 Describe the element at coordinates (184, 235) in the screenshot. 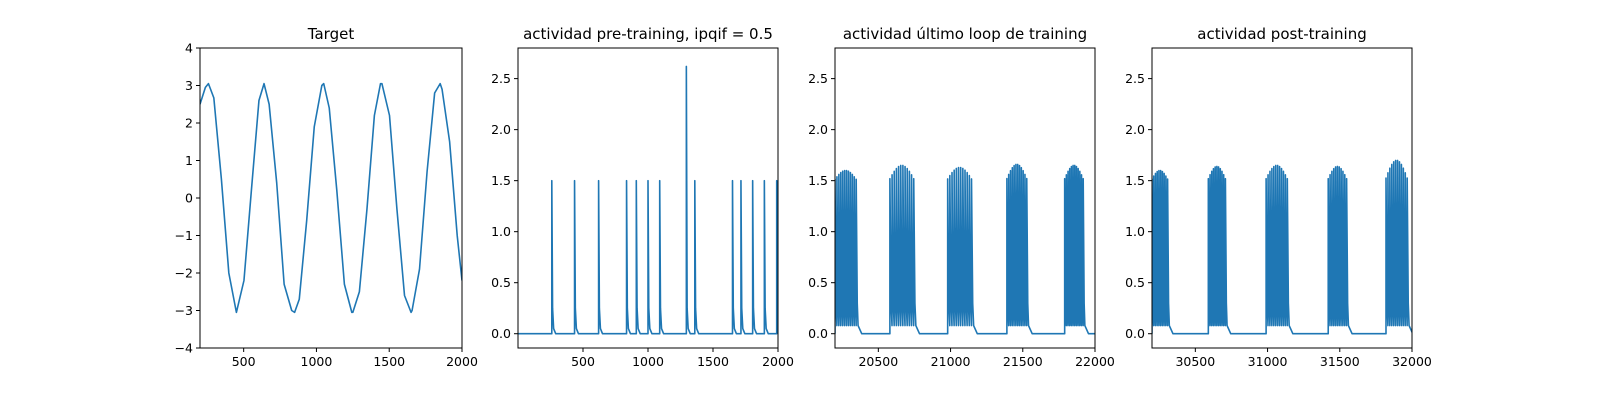

I see `y-tick-label: −1` at that location.